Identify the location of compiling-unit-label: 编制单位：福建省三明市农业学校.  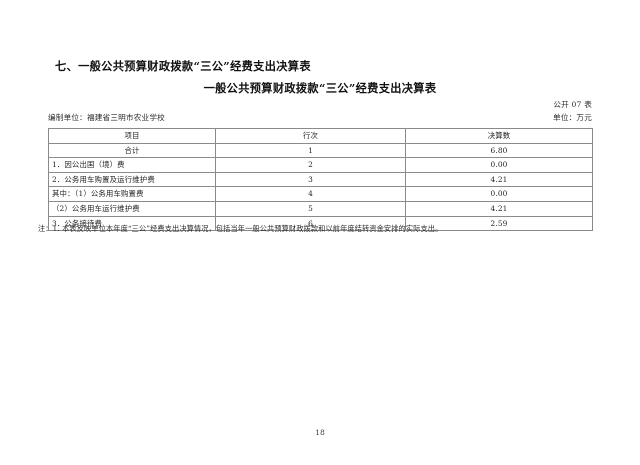
(106, 117).